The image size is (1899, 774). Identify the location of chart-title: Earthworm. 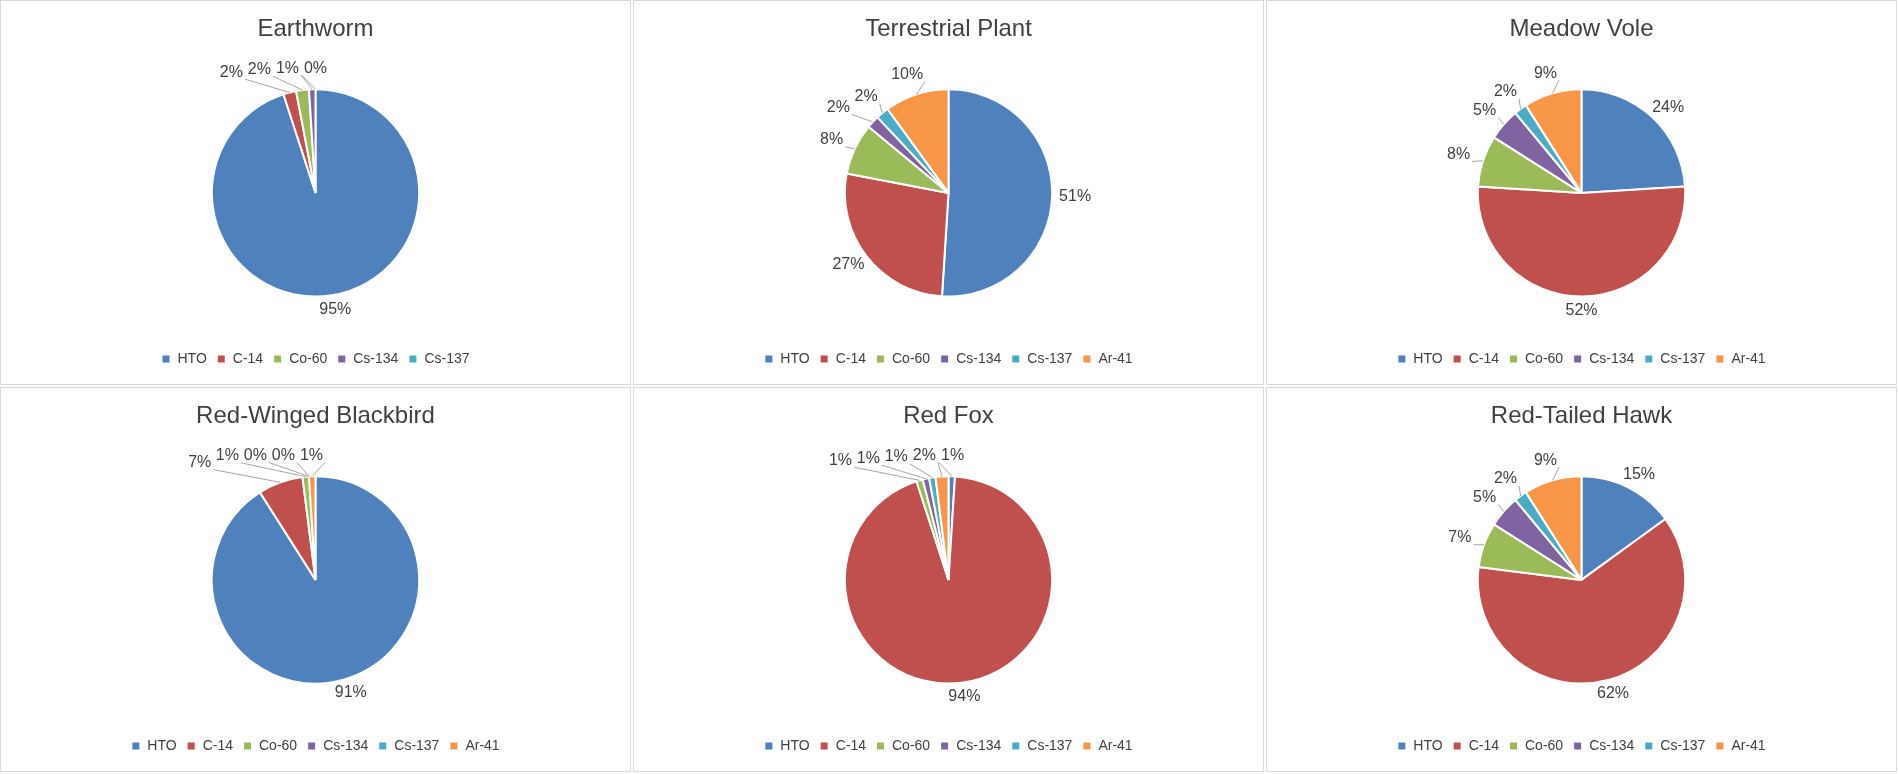
(315, 28).